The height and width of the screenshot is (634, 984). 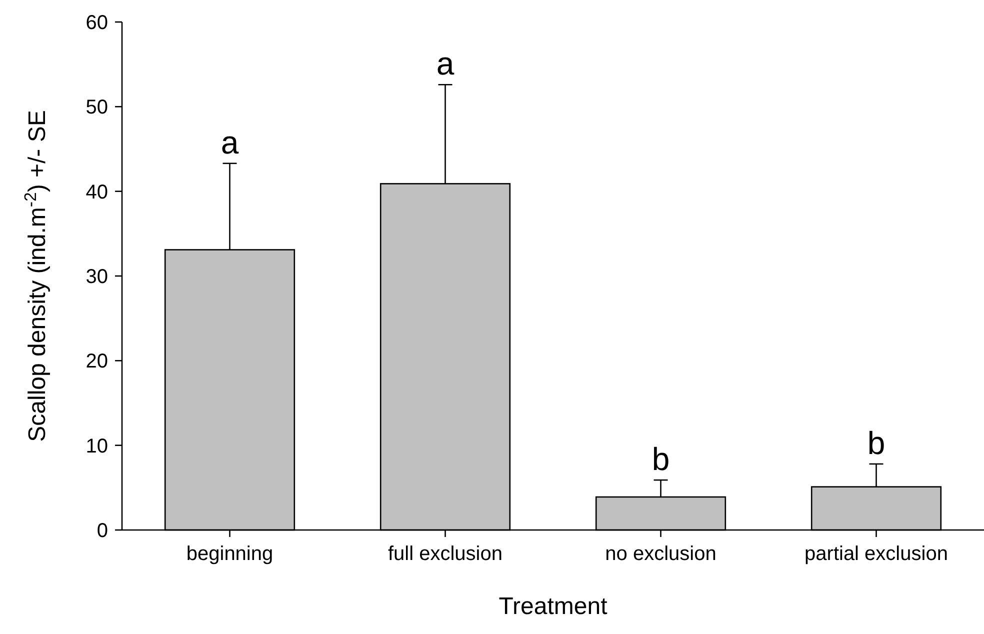 What do you see at coordinates (660, 554) in the screenshot?
I see `x-tick-label: no exclusion` at bounding box center [660, 554].